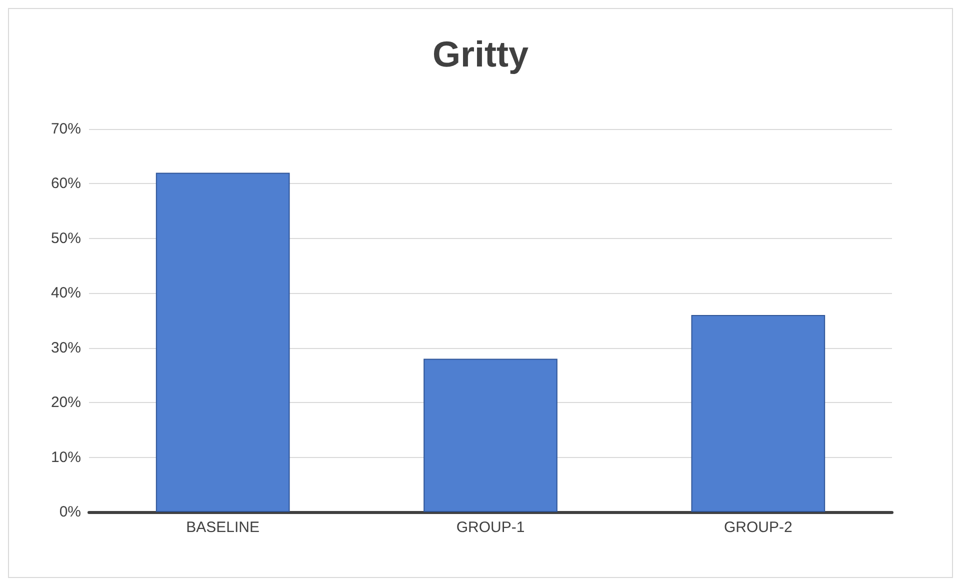  What do you see at coordinates (65, 293) in the screenshot?
I see `y-tick-label: 40%` at bounding box center [65, 293].